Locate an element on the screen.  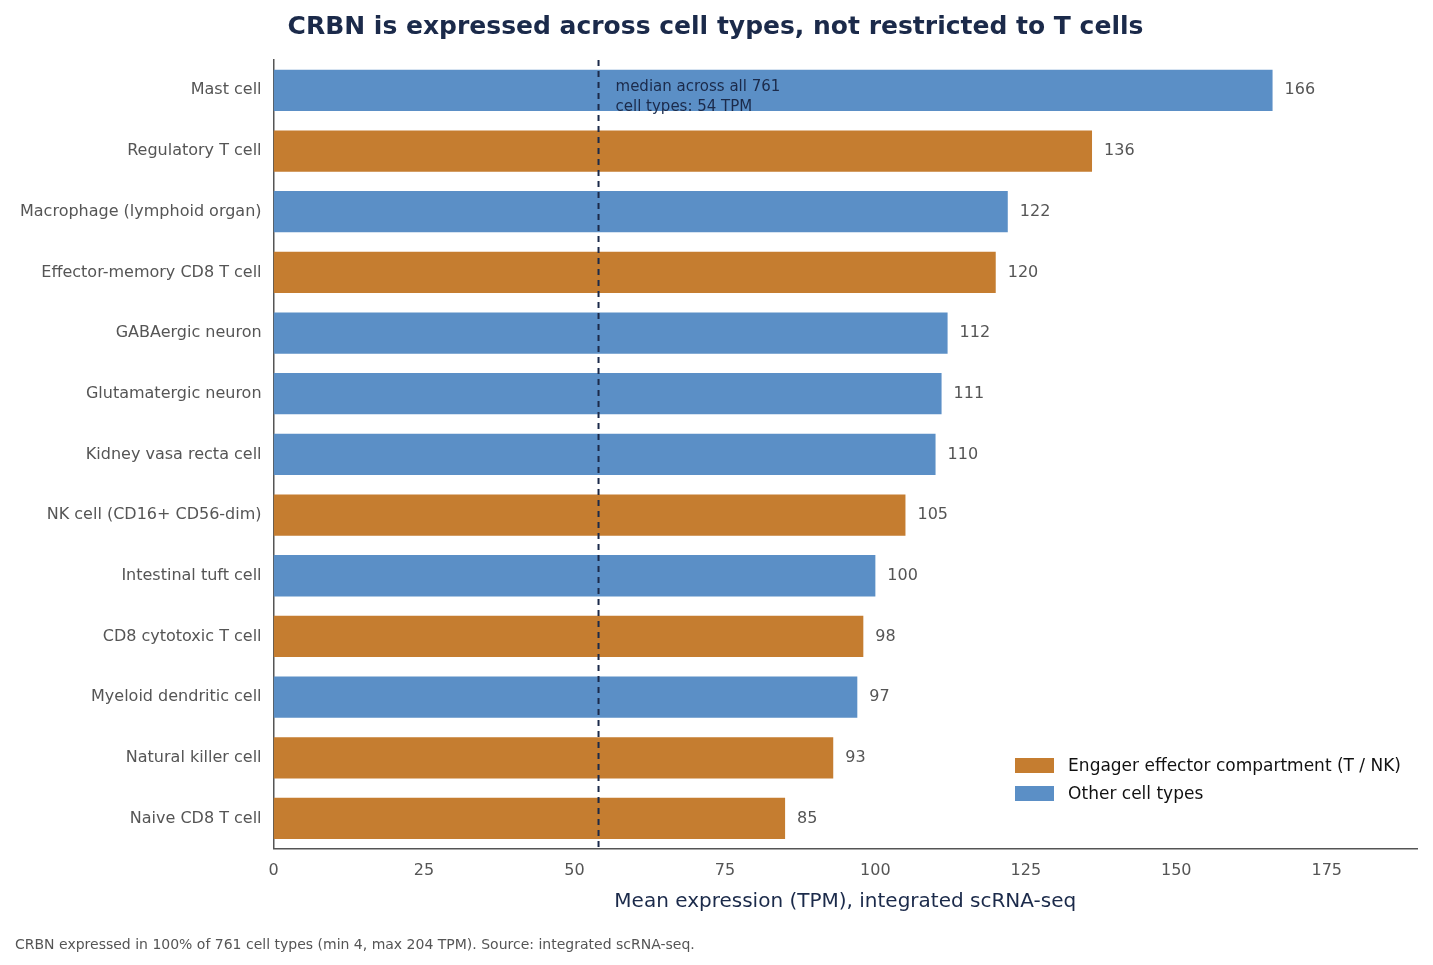
legend-label: Other cell types is located at coordinates (1136, 793).